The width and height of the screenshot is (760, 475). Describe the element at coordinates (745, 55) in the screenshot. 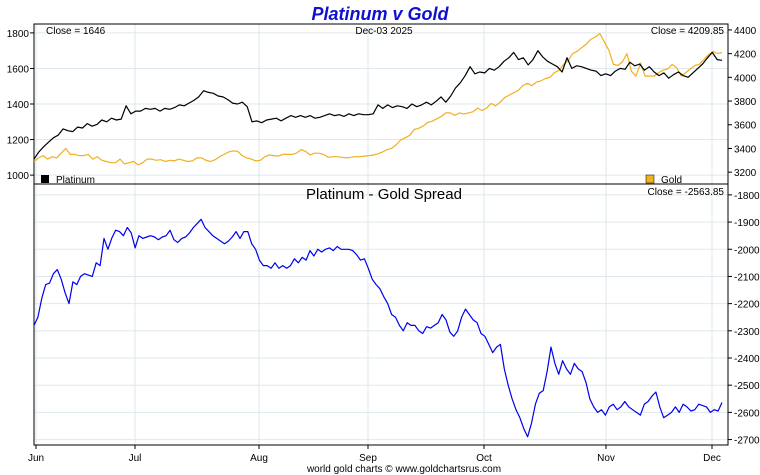

I see `y-right-tick-label: 4200` at that location.